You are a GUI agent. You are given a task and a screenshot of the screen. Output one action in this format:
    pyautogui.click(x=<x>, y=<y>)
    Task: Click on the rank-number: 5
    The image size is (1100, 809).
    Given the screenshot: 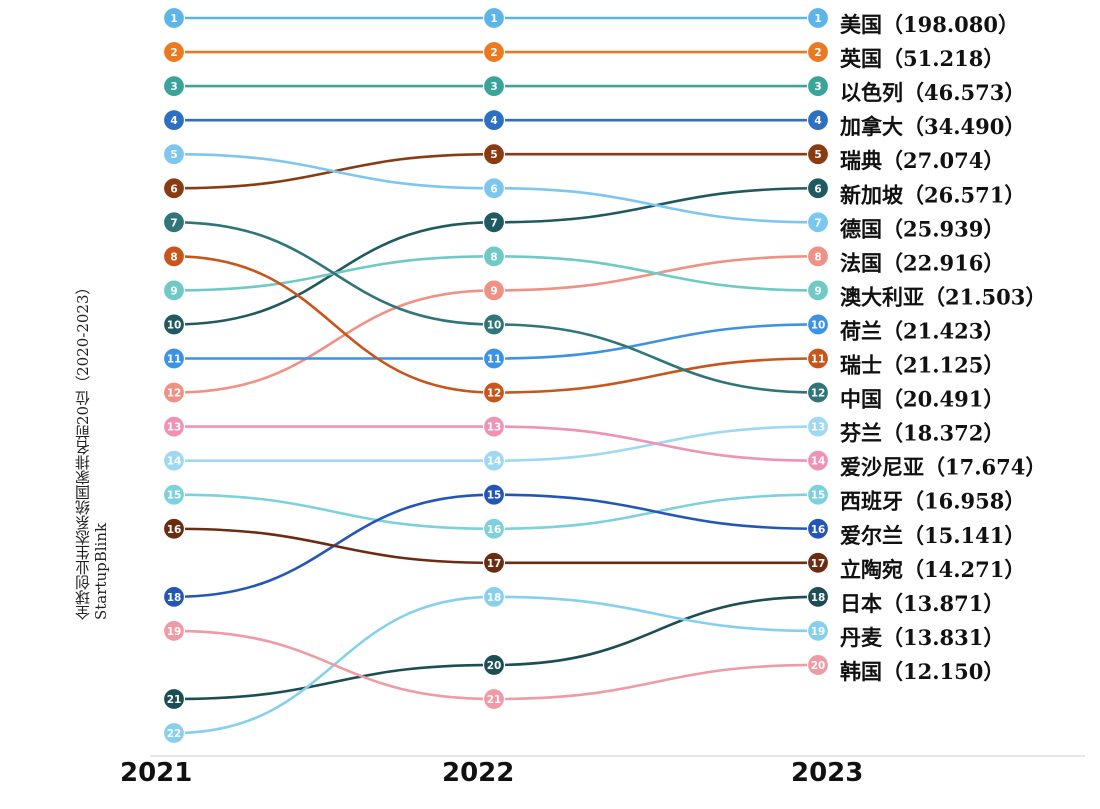 What is the action you would take?
    pyautogui.click(x=817, y=155)
    